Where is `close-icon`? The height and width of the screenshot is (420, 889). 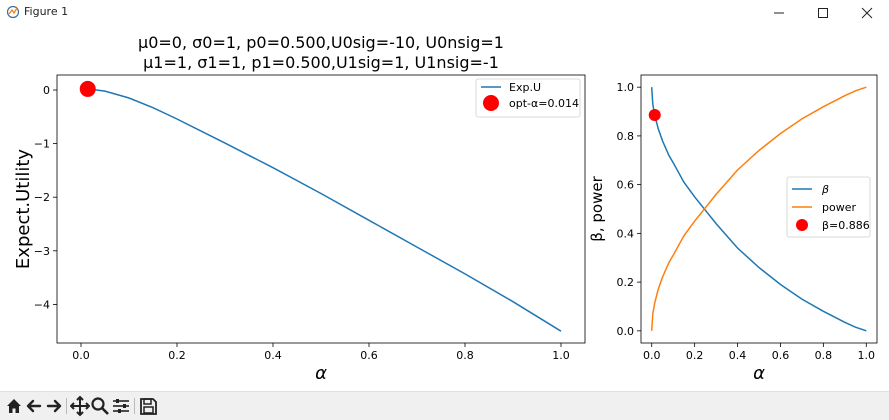
close-icon is located at coordinates (867, 12).